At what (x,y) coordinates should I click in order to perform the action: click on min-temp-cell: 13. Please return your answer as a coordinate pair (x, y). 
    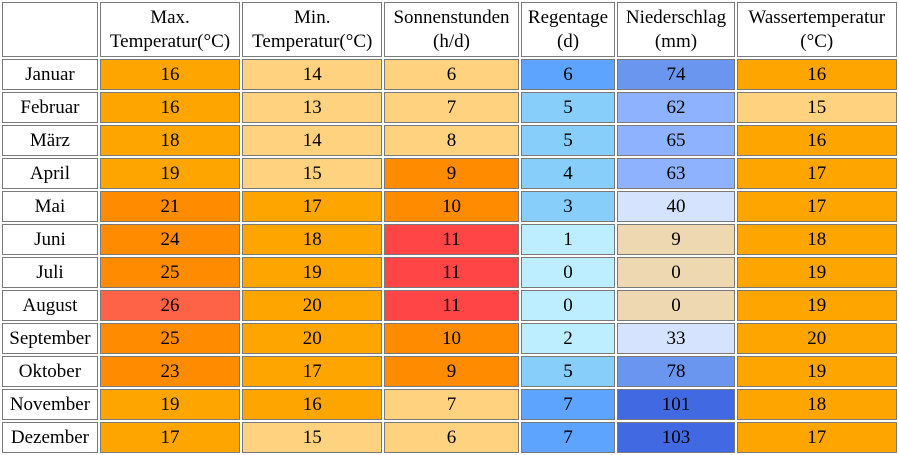
    Looking at the image, I should click on (312, 107).